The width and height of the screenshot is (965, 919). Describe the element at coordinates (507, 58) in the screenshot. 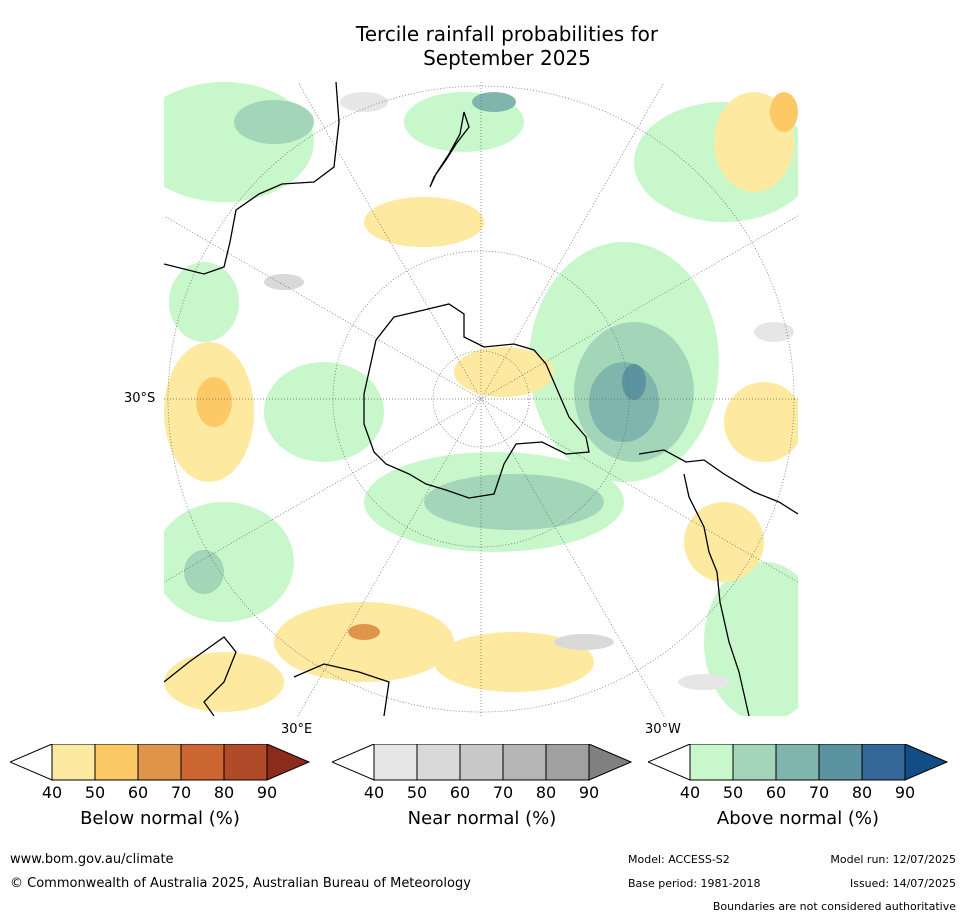

I see `title-line-2: September 2025` at that location.